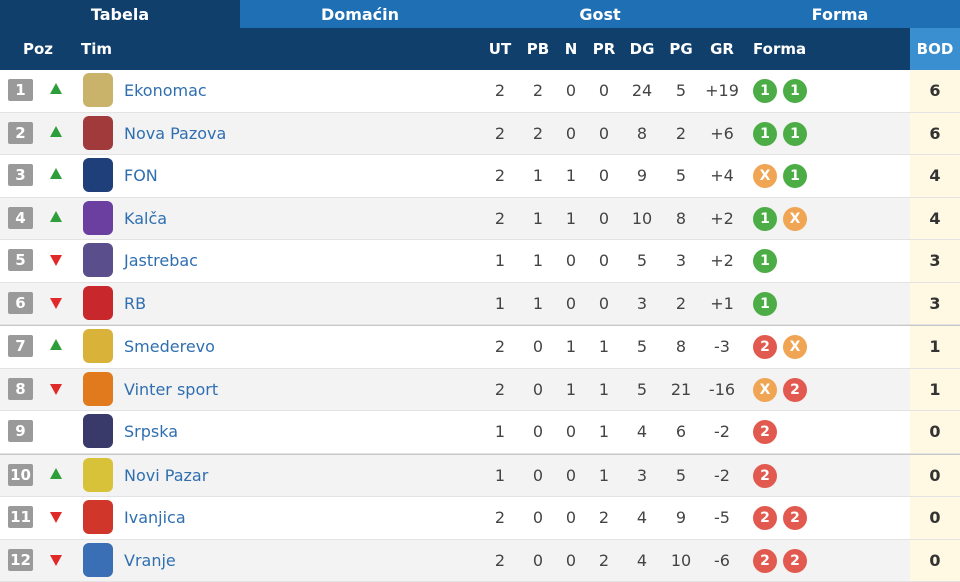 Image resolution: width=960 pixels, height=582 pixels. I want to click on table-tabs: Tabela Domaćin Gost Forma, so click(480, 14).